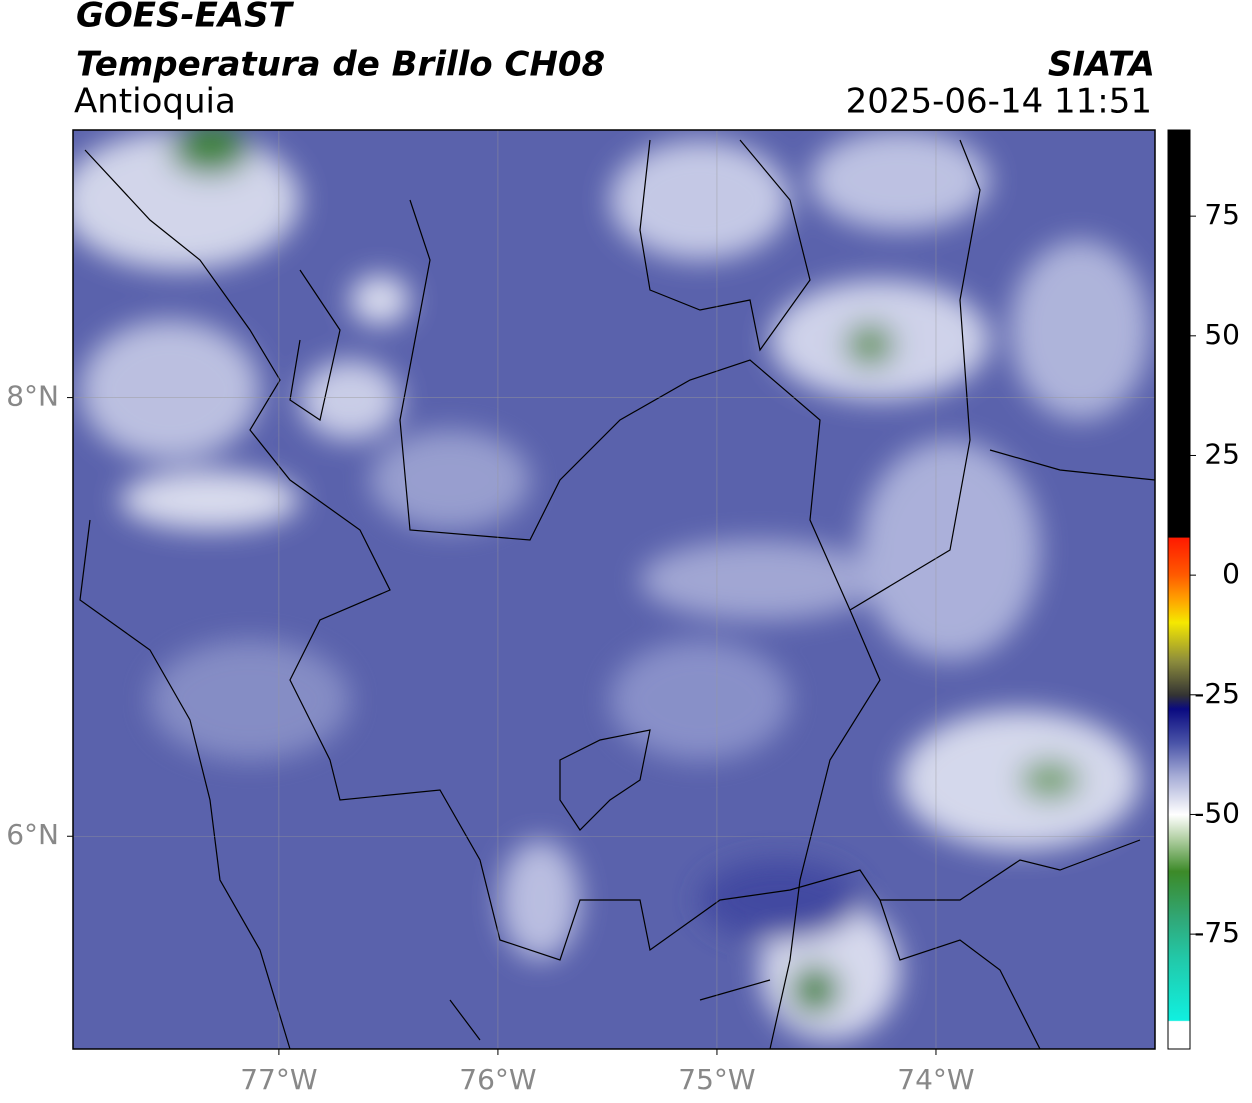 Image resolution: width=1252 pixels, height=1103 pixels. Describe the element at coordinates (1101, 65) in the screenshot. I see `source: SIATA` at that location.